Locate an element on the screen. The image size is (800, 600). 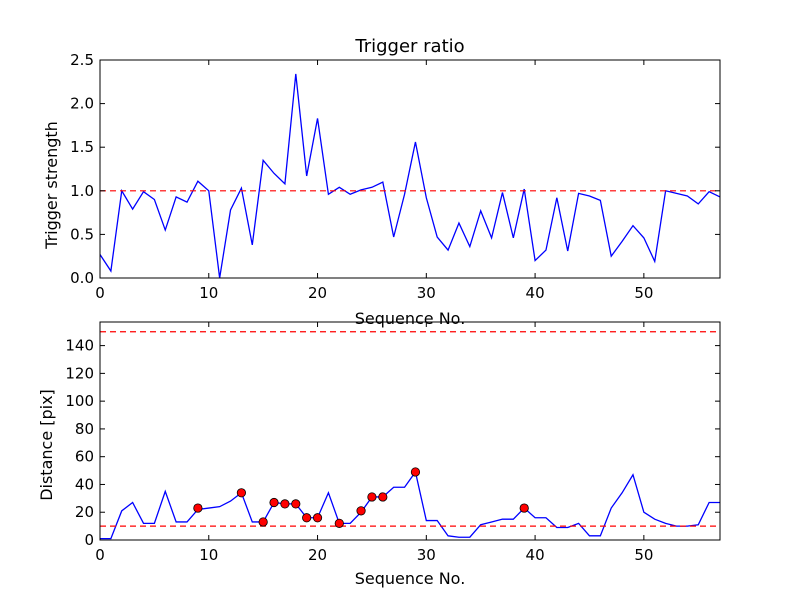
y-tick-label: 1.0 is located at coordinates (82, 191).